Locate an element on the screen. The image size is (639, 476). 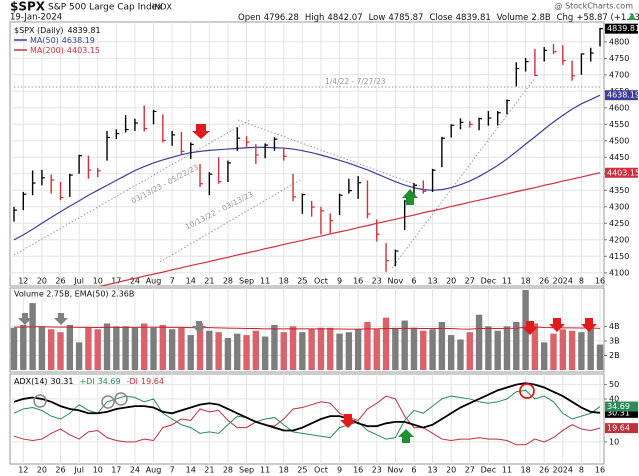
x-tick-label: 8 is located at coordinates (581, 281).